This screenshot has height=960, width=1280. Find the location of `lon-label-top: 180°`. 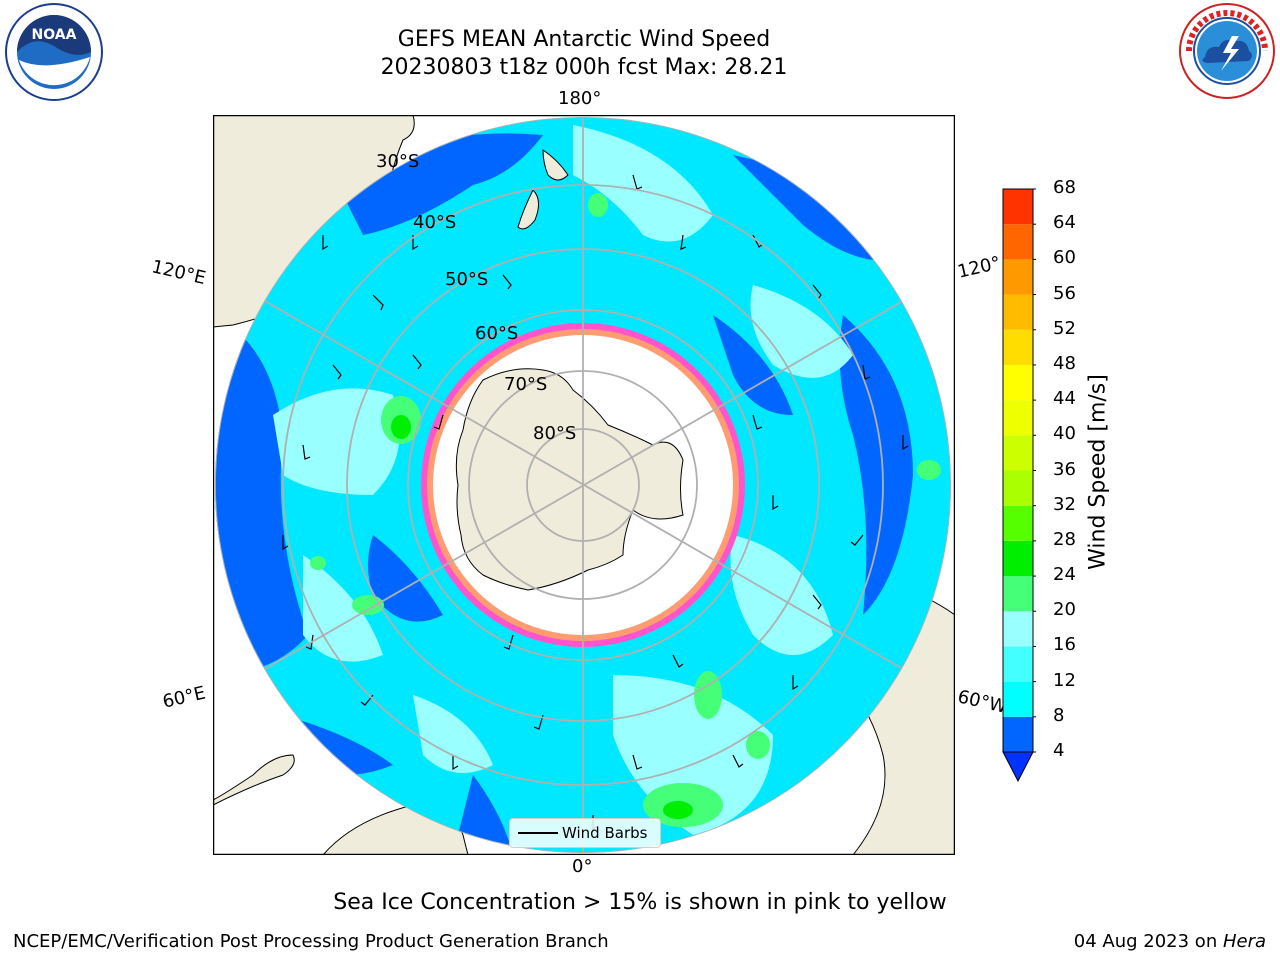

lon-label-top: 180° is located at coordinates (580, 98).